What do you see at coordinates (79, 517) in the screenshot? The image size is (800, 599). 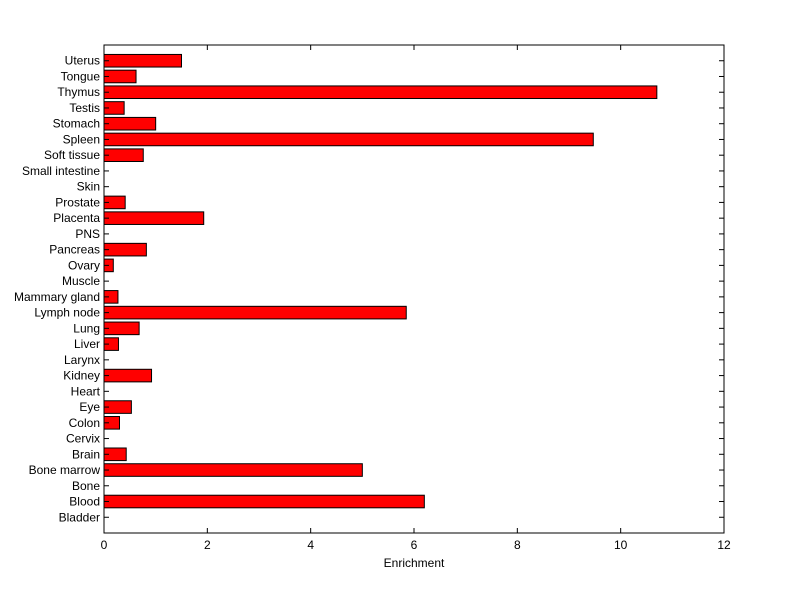 I see `y-tick-label: Bladder` at bounding box center [79, 517].